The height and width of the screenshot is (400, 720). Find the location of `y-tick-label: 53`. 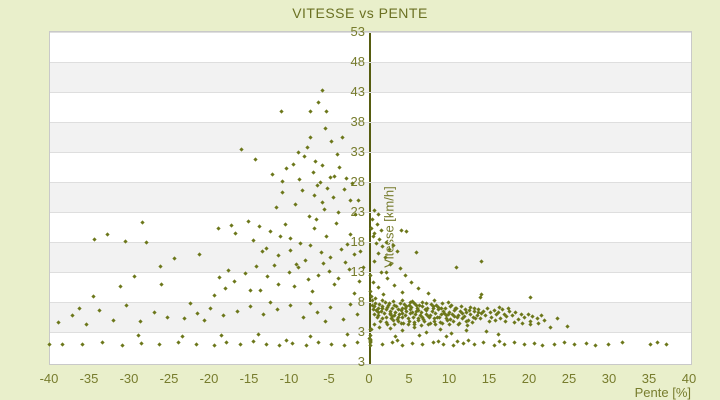

y-tick-label: 53 is located at coordinates (357, 31).